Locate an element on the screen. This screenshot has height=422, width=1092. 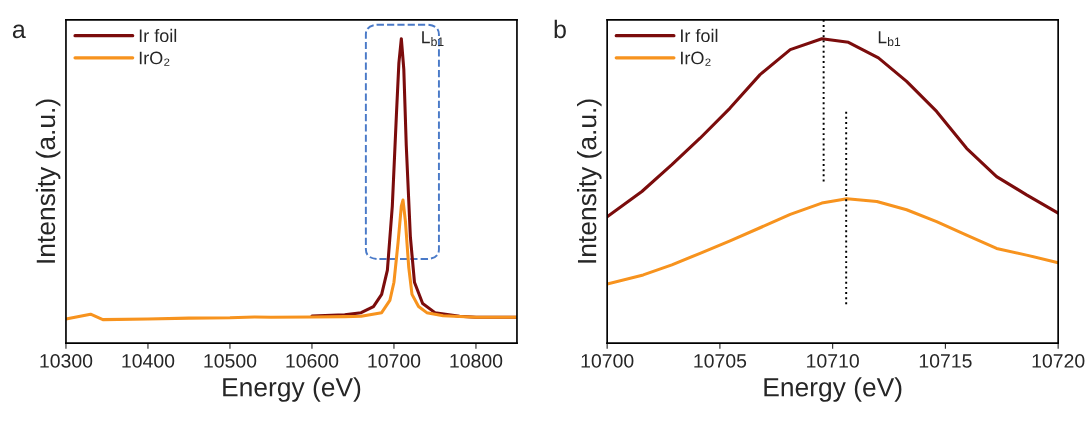
chart-title: a is located at coordinates (19, 31).